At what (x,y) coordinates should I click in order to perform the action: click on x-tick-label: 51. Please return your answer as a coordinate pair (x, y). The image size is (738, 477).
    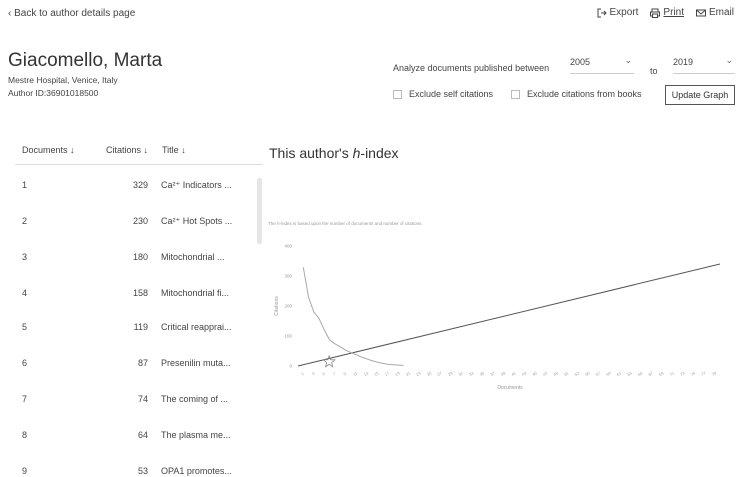
    Looking at the image, I should click on (566, 373).